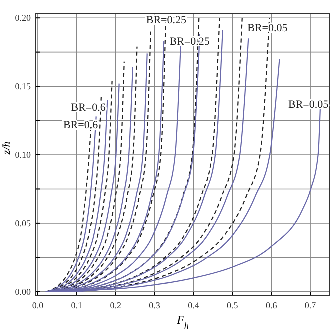 The height and width of the screenshot is (334, 333). I want to click on x-tick-label: 0.4, so click(194, 305).